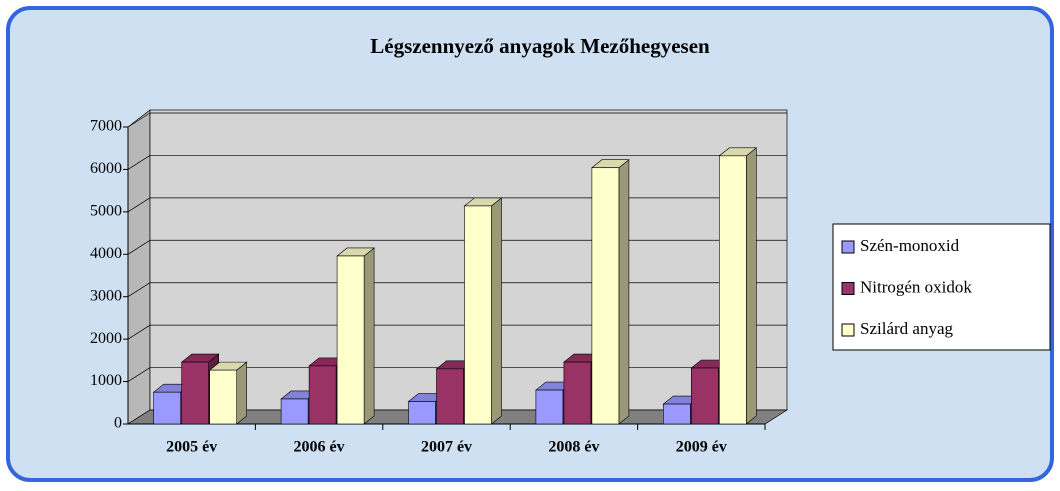 This screenshot has width=1060, height=491. Describe the element at coordinates (118, 423) in the screenshot. I see `y-tick-label: 0` at that location.